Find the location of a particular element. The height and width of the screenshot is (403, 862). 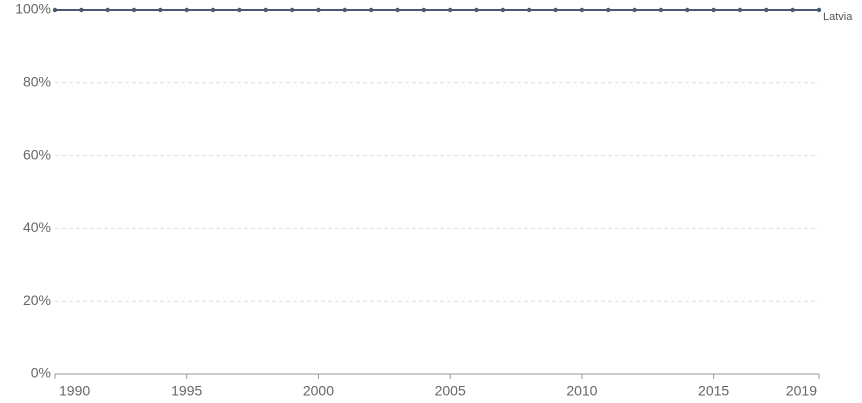

x-tick-label: 2000 is located at coordinates (318, 391).